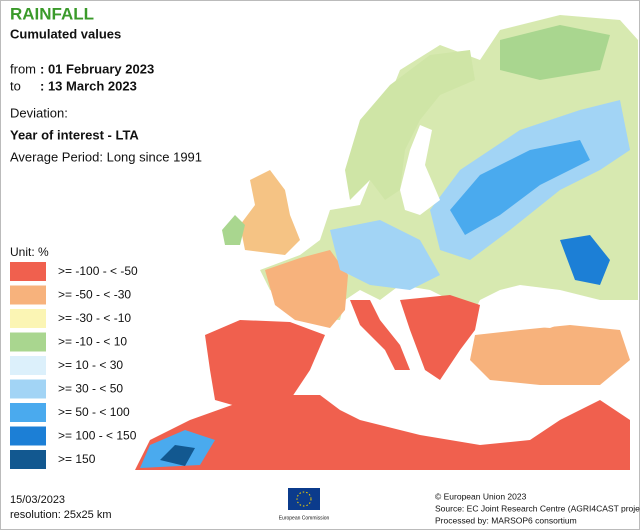  I want to click on legend-label: >= 10 - < 30, so click(90, 365).